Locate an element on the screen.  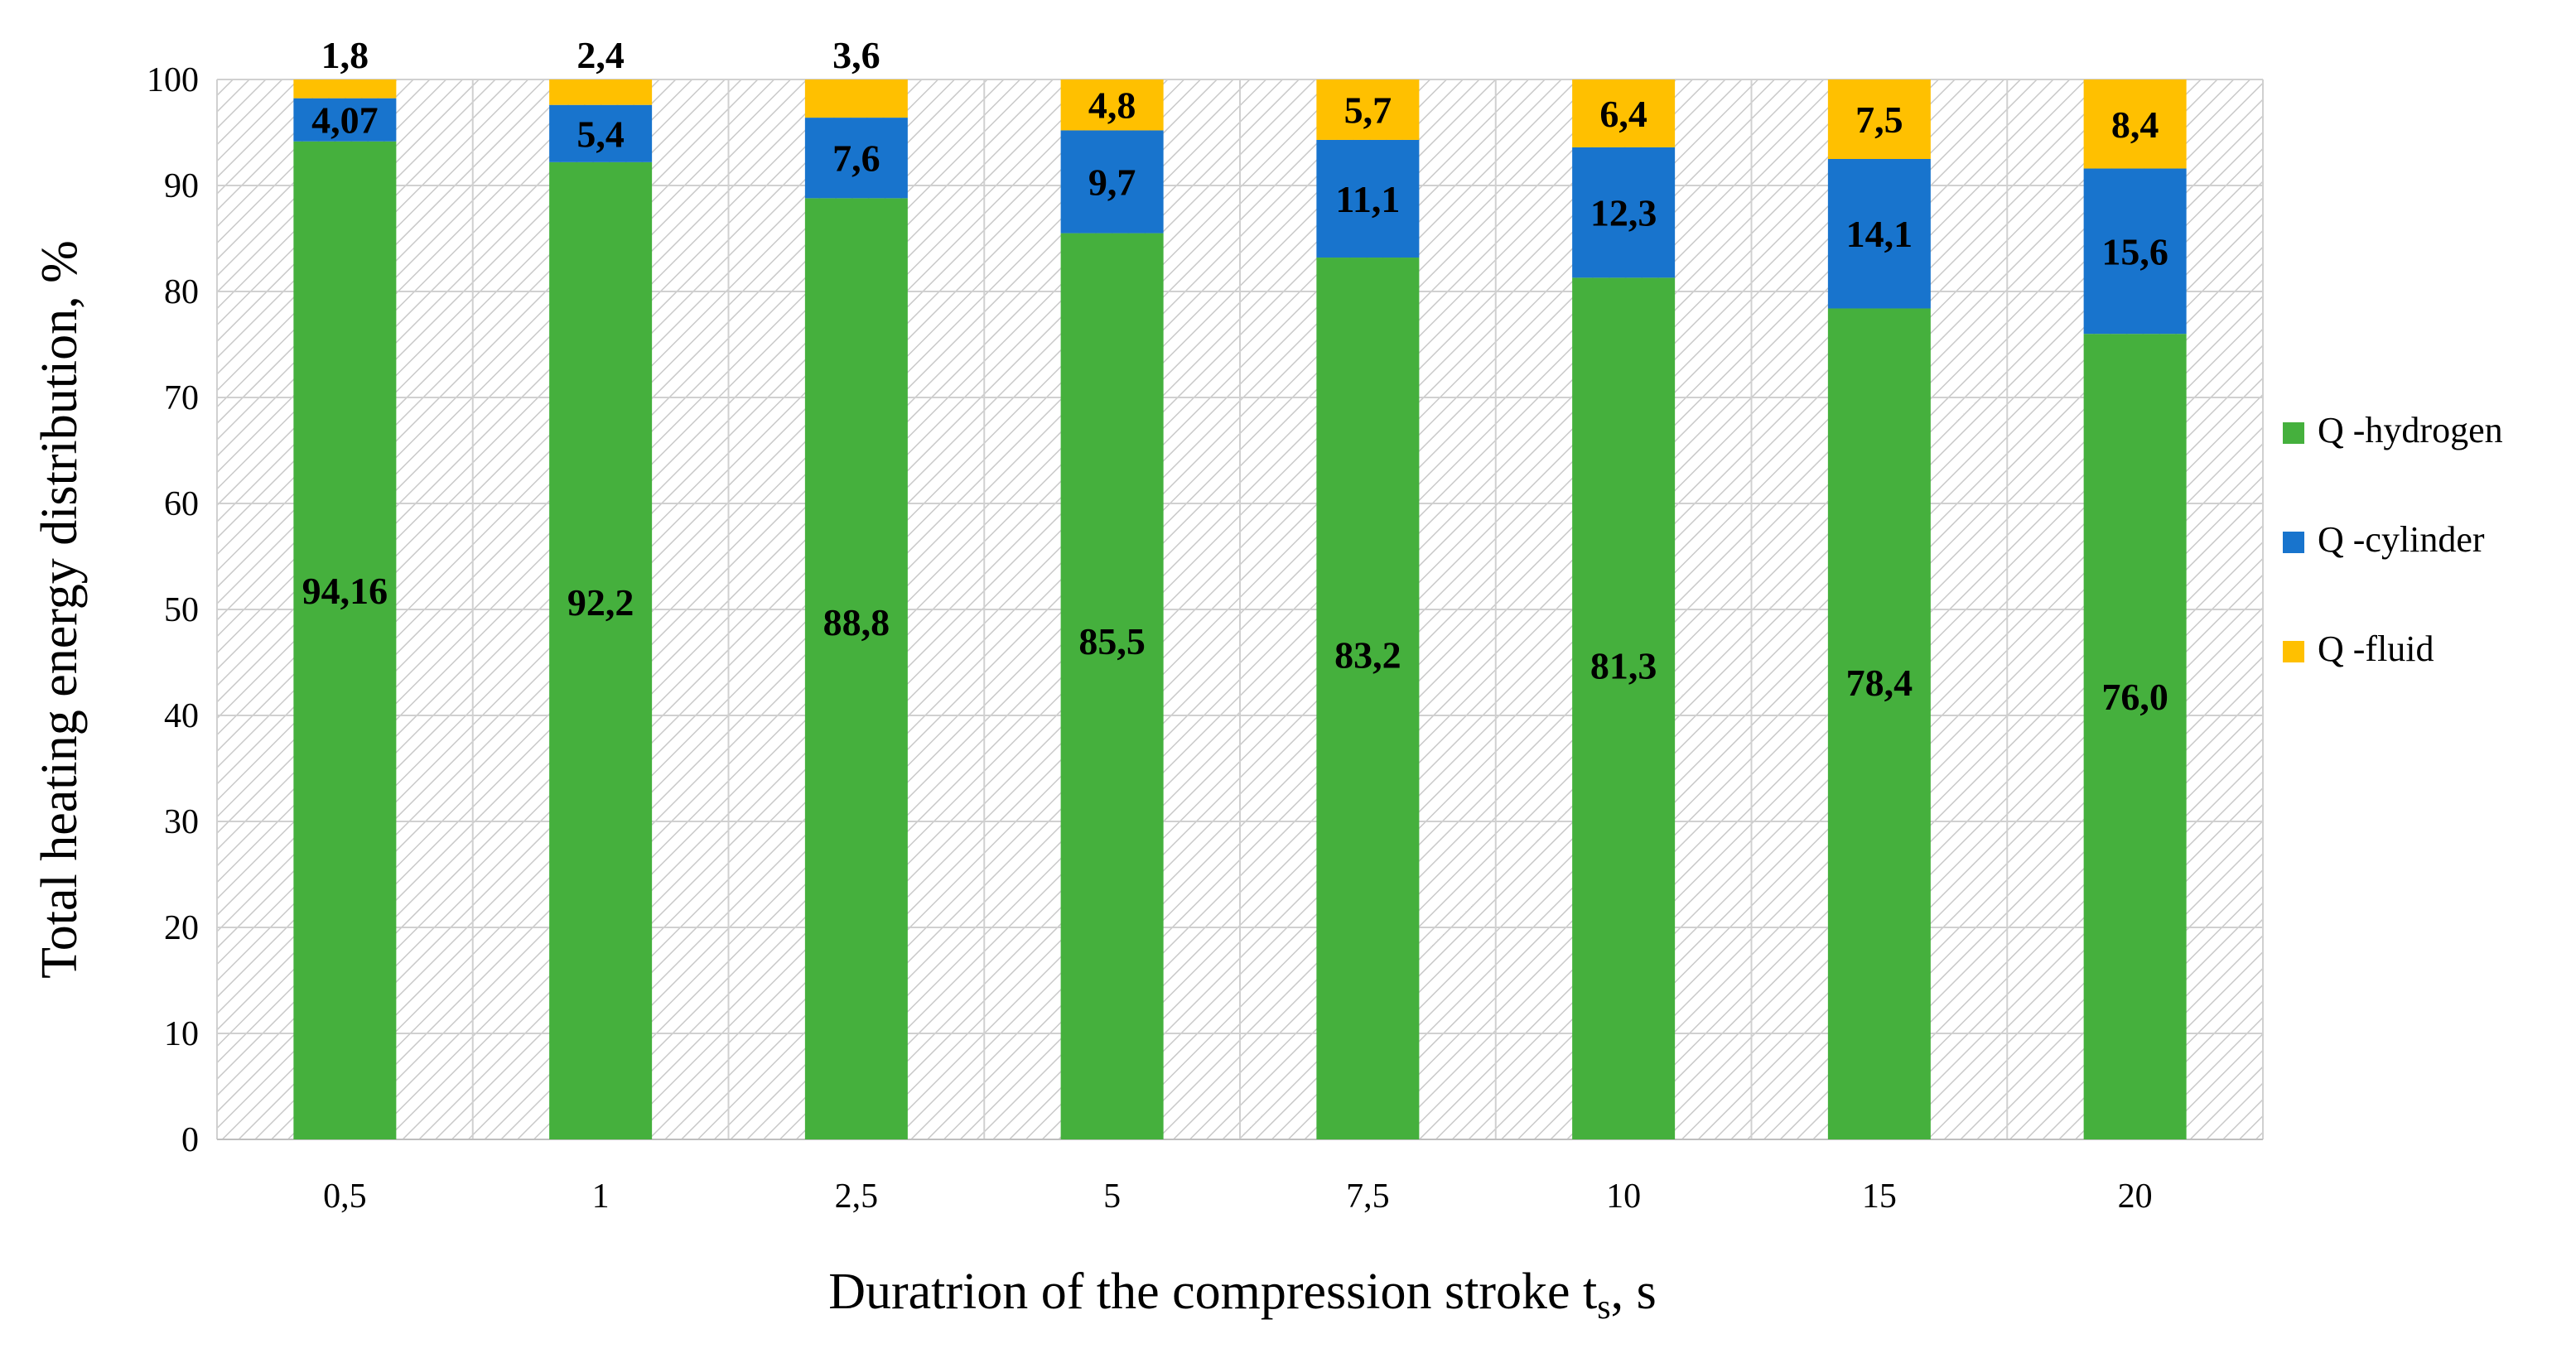
legend: Q -hydrogen Q -cylinder Q -fluid is located at coordinates (2393, 539).